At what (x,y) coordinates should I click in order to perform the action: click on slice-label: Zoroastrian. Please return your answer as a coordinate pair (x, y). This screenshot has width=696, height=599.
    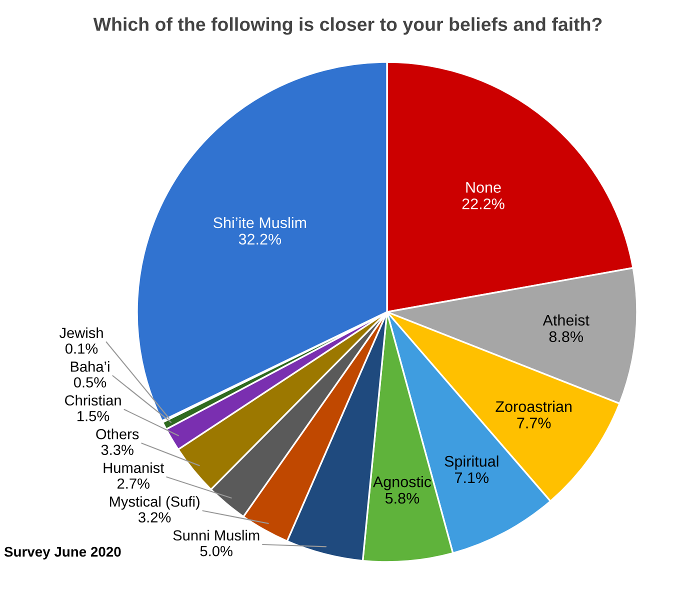
    Looking at the image, I should click on (534, 406).